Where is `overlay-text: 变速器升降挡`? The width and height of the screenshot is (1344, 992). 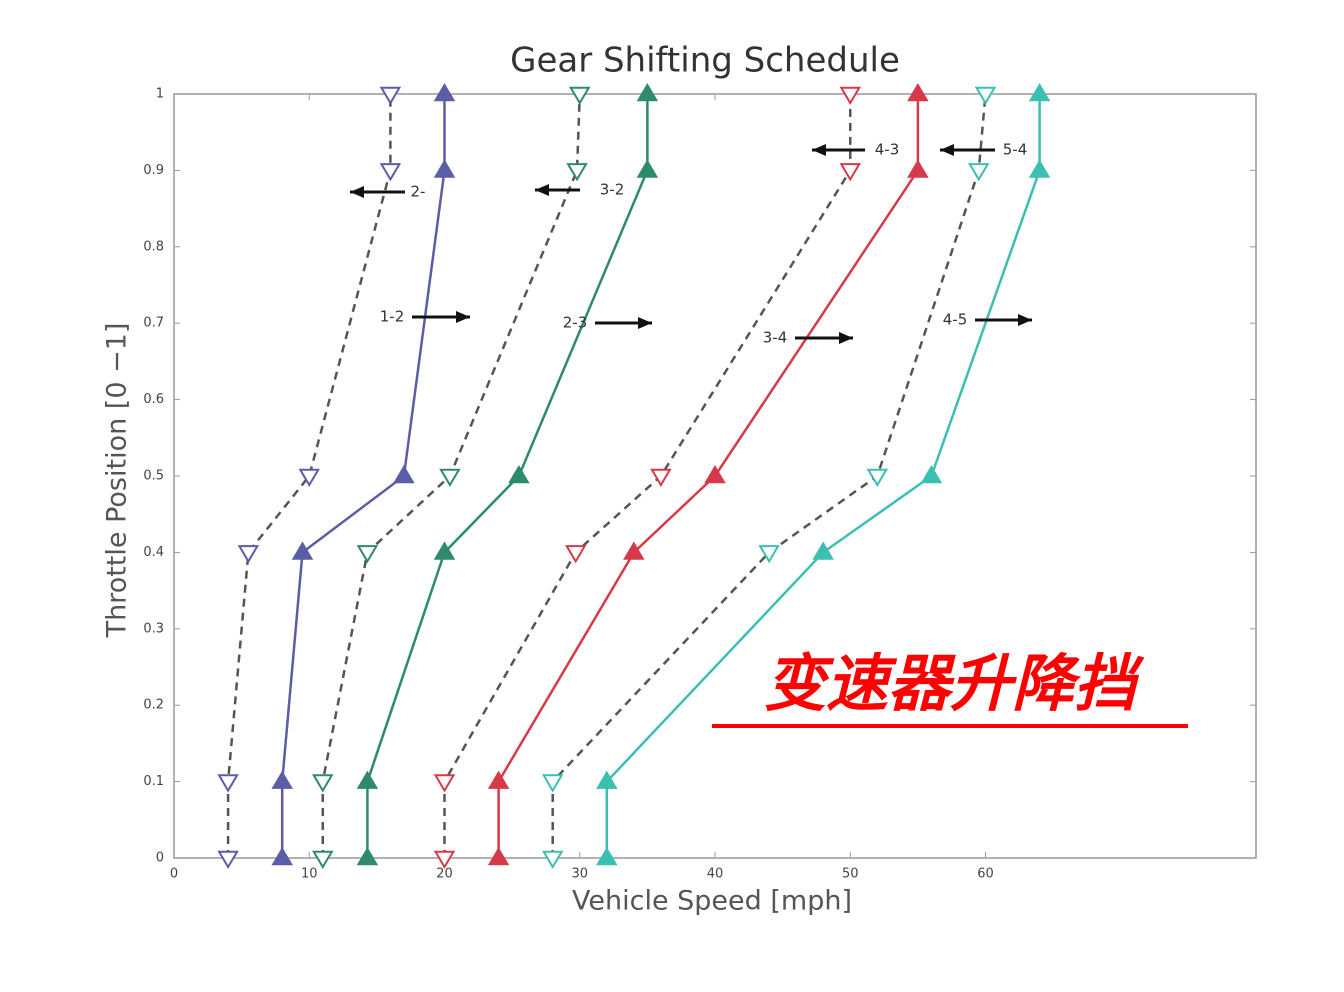
overlay-text: 变速器升降挡 is located at coordinates (954, 683).